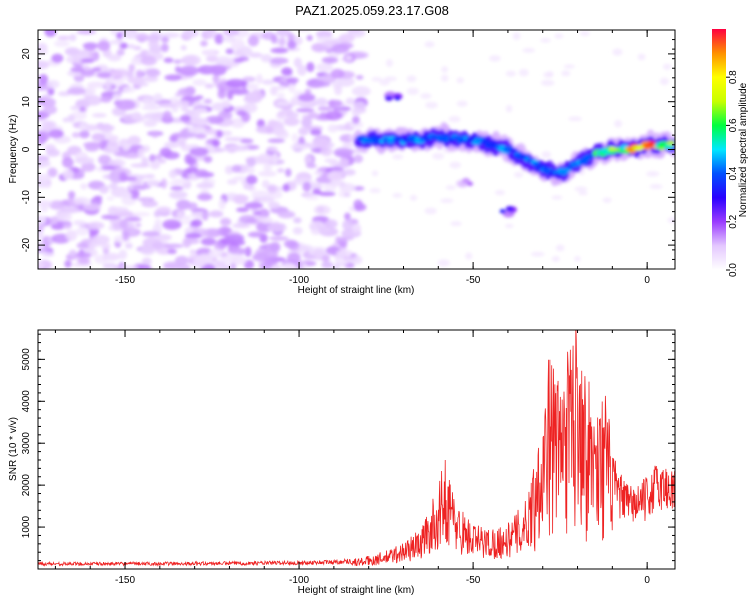 This screenshot has height=600, width=750. Describe the element at coordinates (26, 401) in the screenshot. I see `y-tick-label: 4000` at that location.